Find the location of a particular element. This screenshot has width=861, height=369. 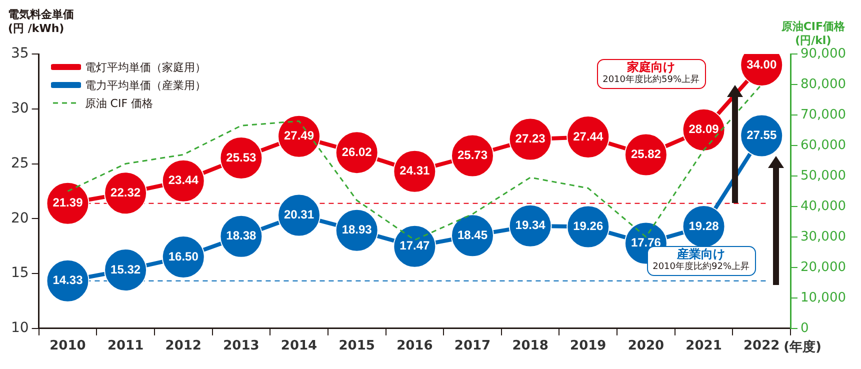

data-label: 23.44 is located at coordinates (183, 180).